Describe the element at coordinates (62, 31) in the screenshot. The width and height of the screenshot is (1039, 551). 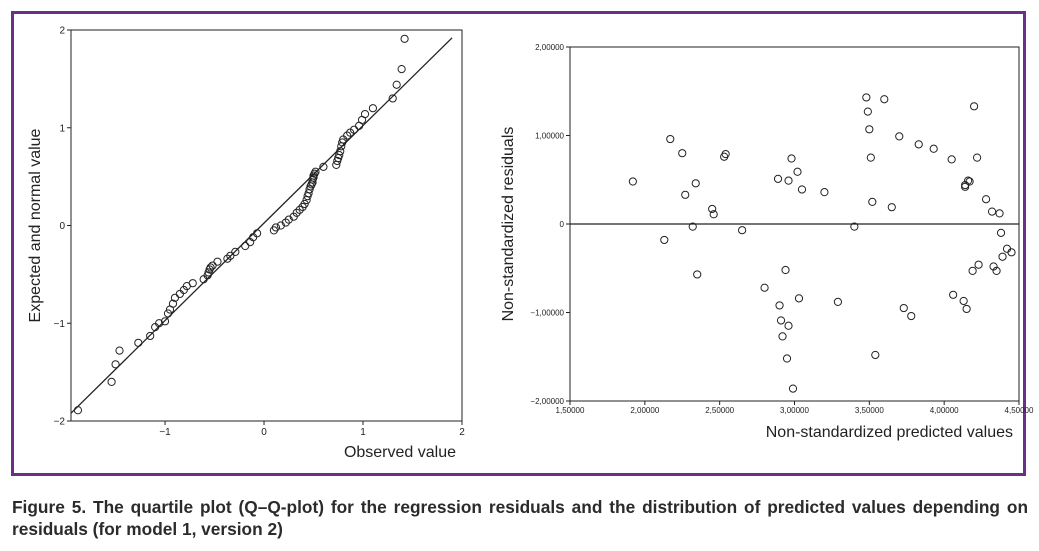
I see `qq-y-tick-label: 2` at that location.